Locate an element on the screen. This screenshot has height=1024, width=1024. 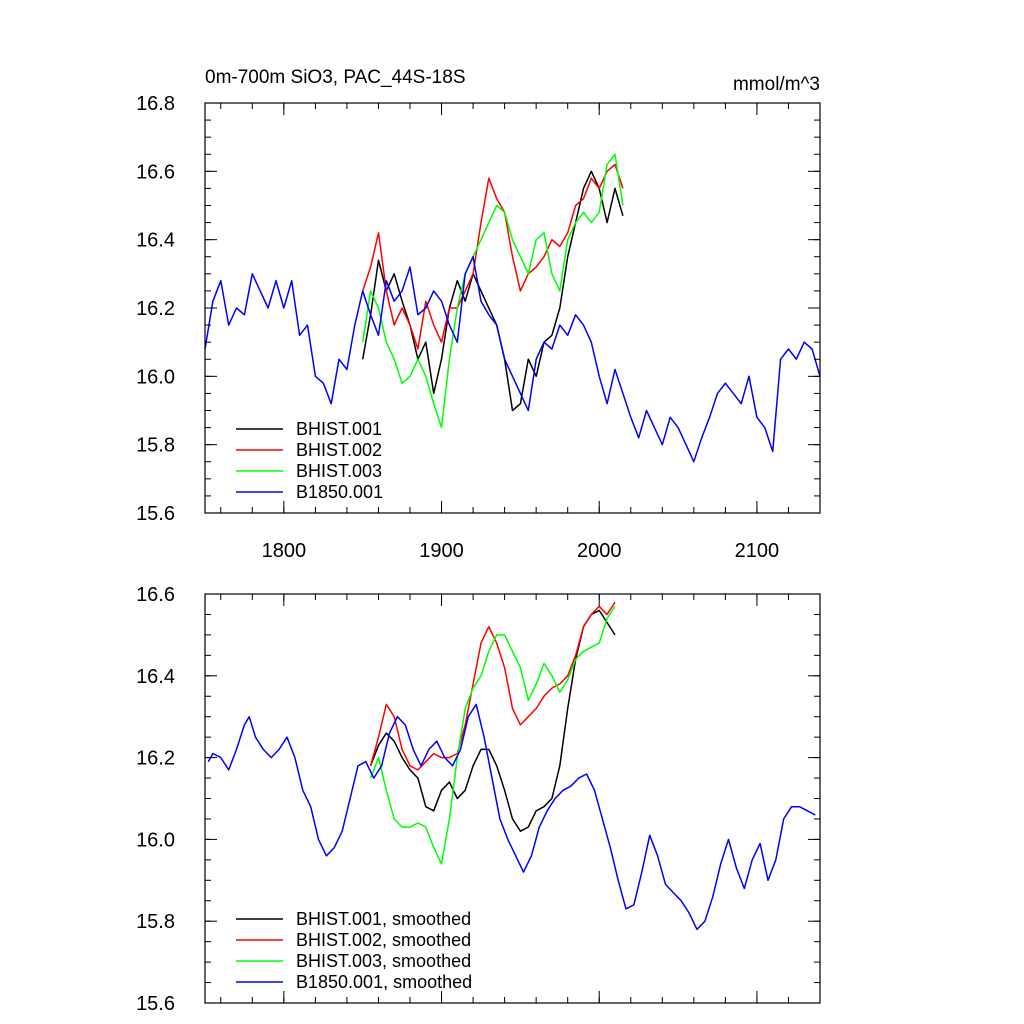
x-tick-label: 2100 is located at coordinates (757, 551).